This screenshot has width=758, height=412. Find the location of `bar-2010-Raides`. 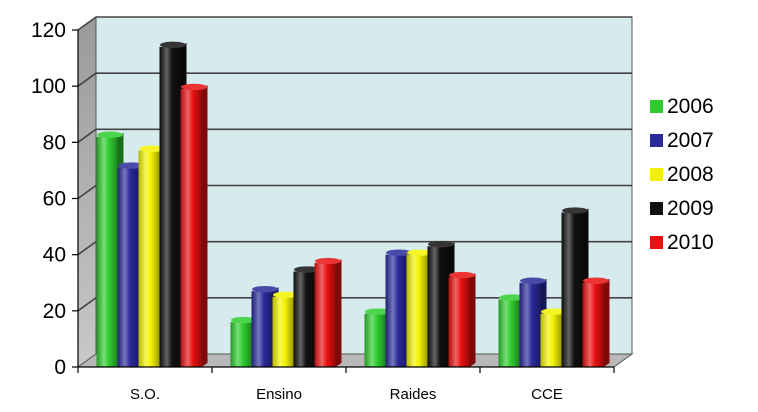

bar-2010-Raides is located at coordinates (462, 319).